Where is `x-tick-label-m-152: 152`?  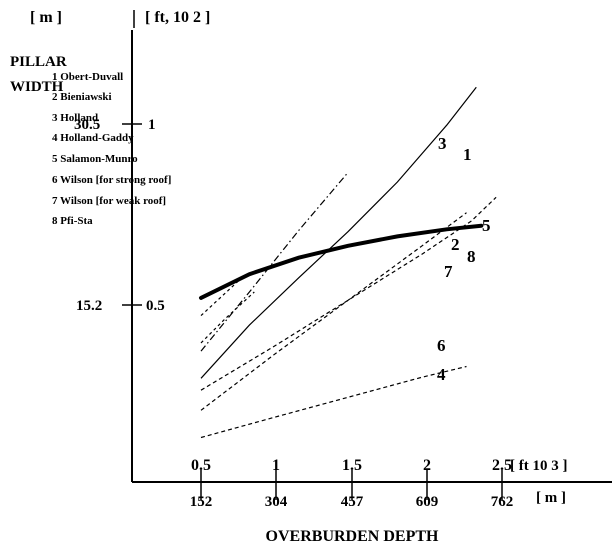
x-tick-label-m-152: 152 is located at coordinates (201, 502).